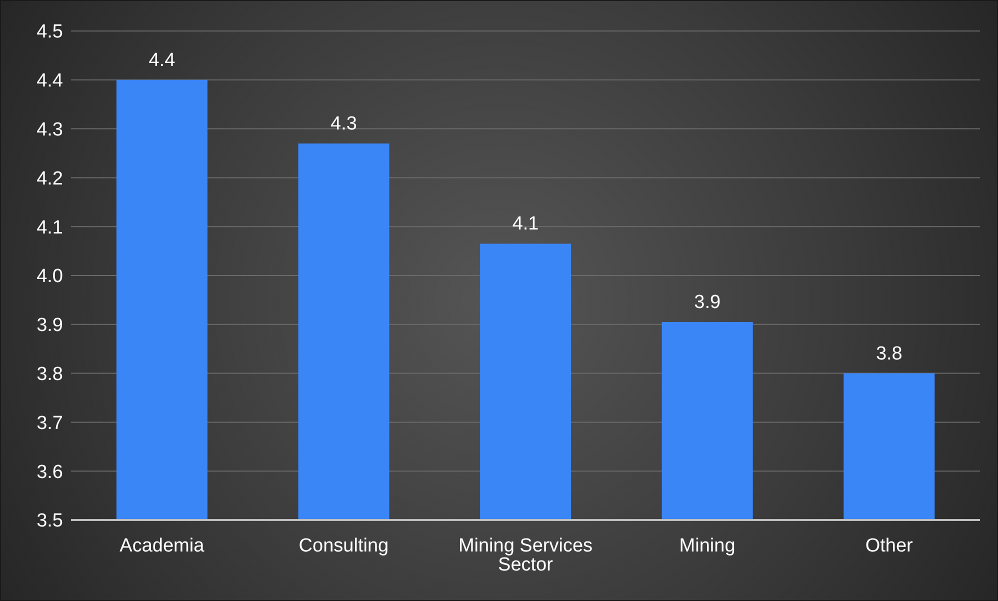 This screenshot has width=998, height=601. Describe the element at coordinates (343, 545) in the screenshot. I see `x-tick-label: Consulting` at that location.